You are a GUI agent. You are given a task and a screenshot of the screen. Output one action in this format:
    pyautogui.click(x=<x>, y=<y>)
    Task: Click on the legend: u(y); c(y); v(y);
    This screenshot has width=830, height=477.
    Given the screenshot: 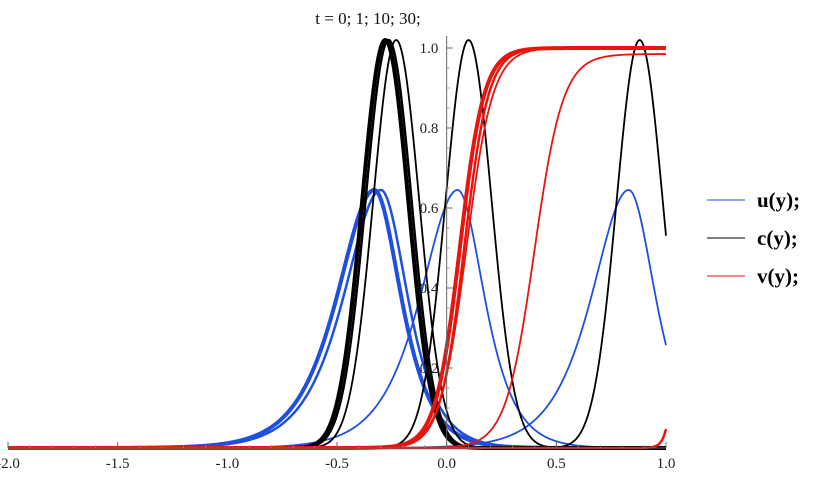 What is the action you would take?
    pyautogui.click(x=753, y=238)
    